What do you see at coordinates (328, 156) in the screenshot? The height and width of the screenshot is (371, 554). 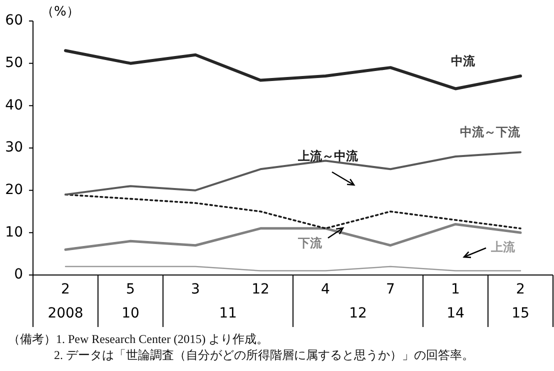 I see `text: 上流～中流` at bounding box center [328, 156].